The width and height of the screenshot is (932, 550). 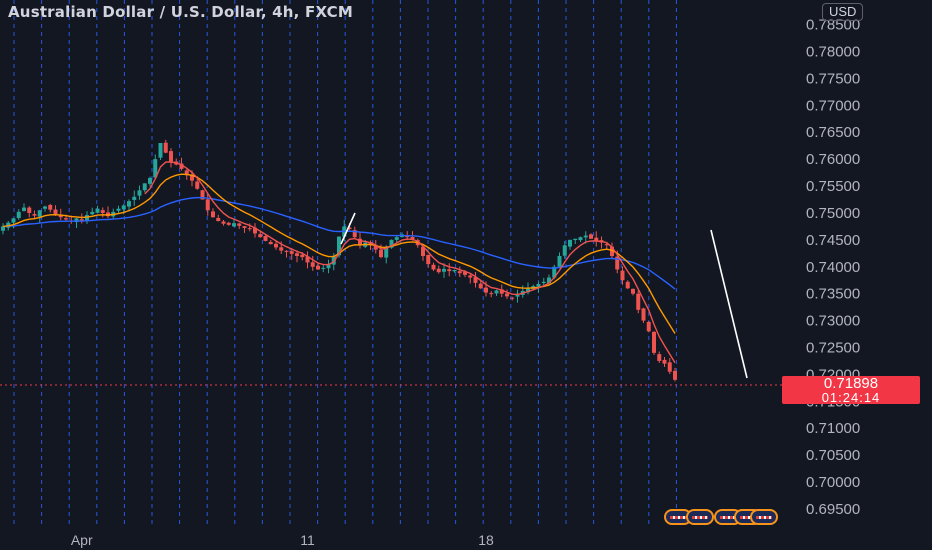 I want to click on time-tick-label: Apr, so click(x=82, y=540).